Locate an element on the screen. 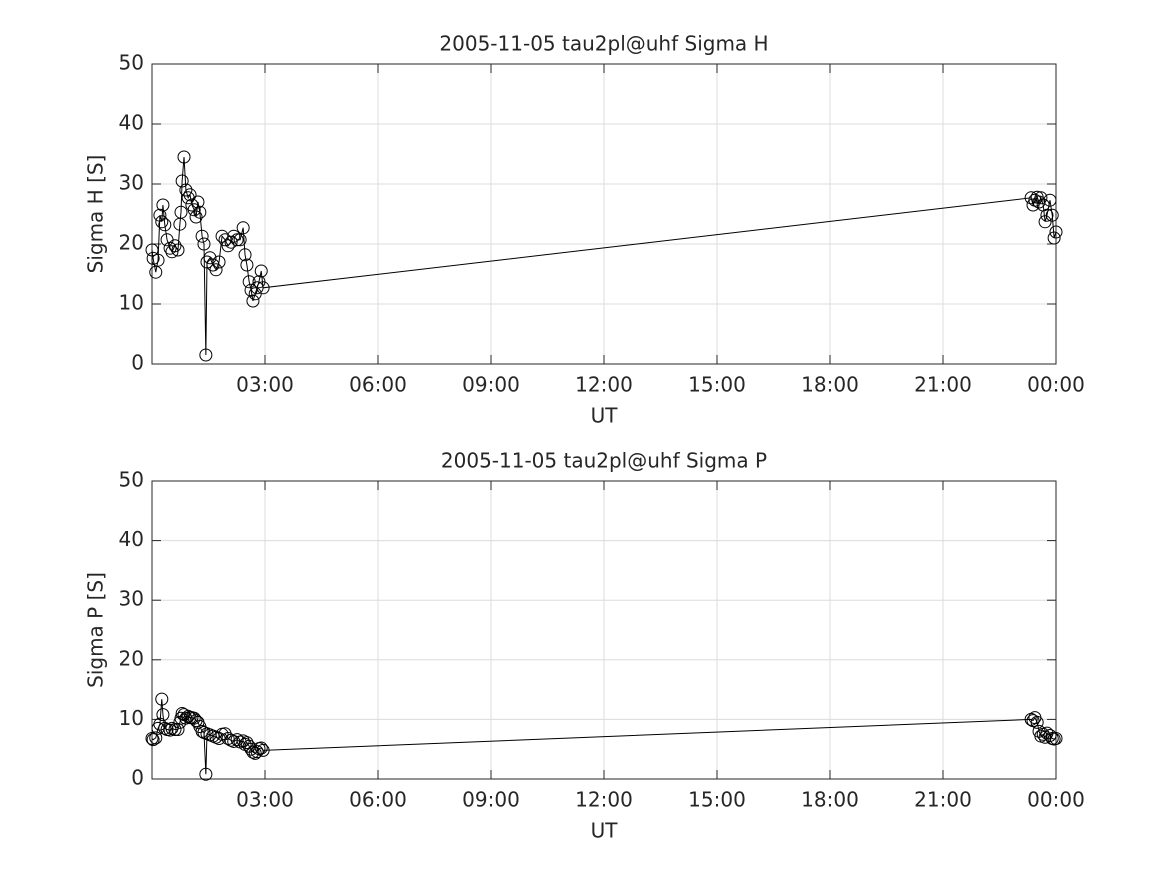  x-tick-label: 00:00 is located at coordinates (1056, 800).